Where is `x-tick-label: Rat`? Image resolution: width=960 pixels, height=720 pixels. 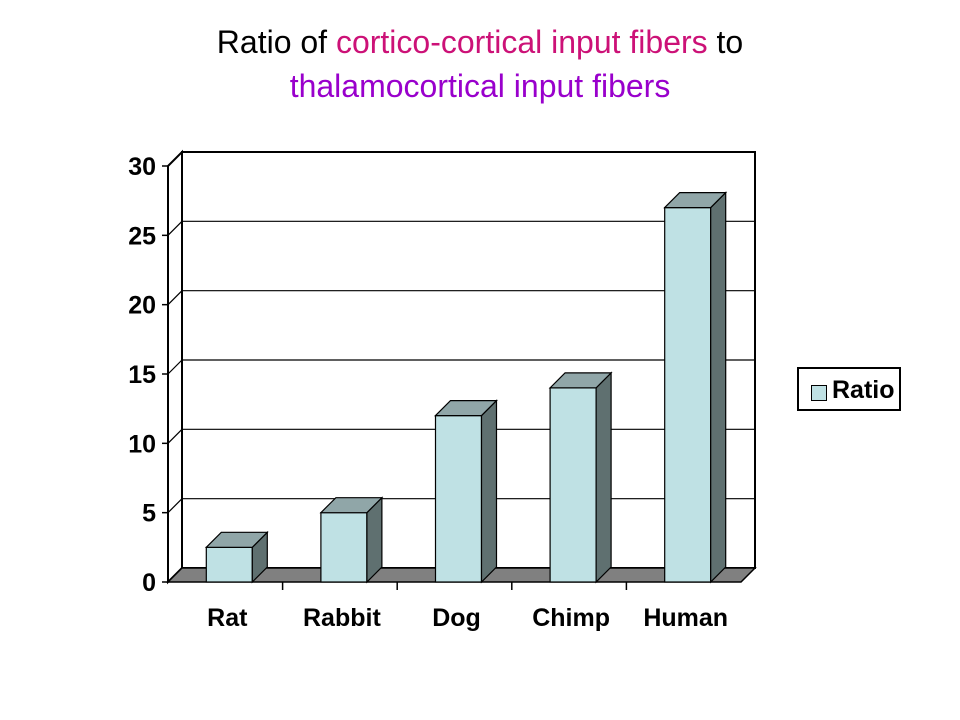 x-tick-label: Rat is located at coordinates (227, 618).